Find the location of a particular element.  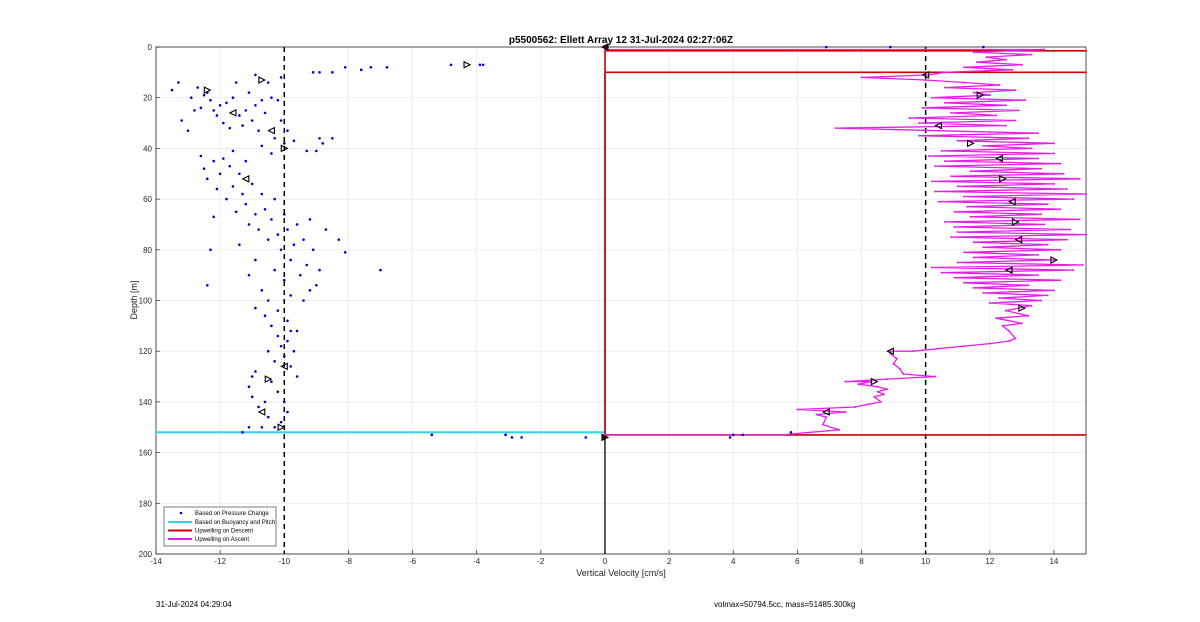

x-tick-label: -6 is located at coordinates (413, 561).